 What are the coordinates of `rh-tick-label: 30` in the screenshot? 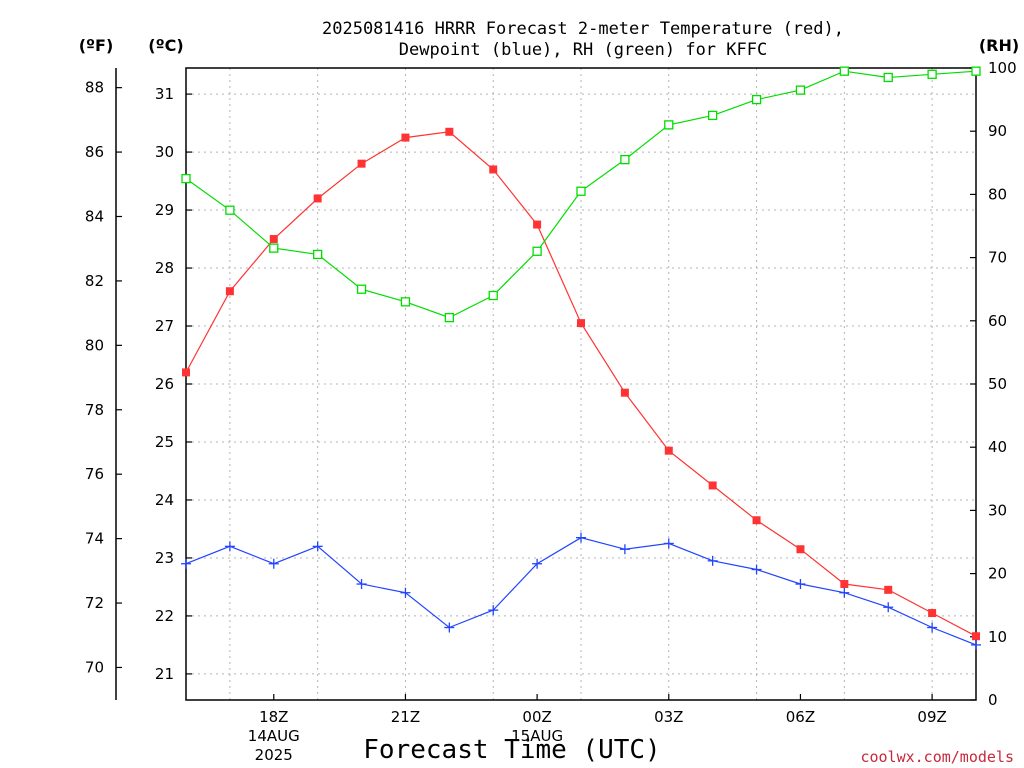 It's located at (997, 510).